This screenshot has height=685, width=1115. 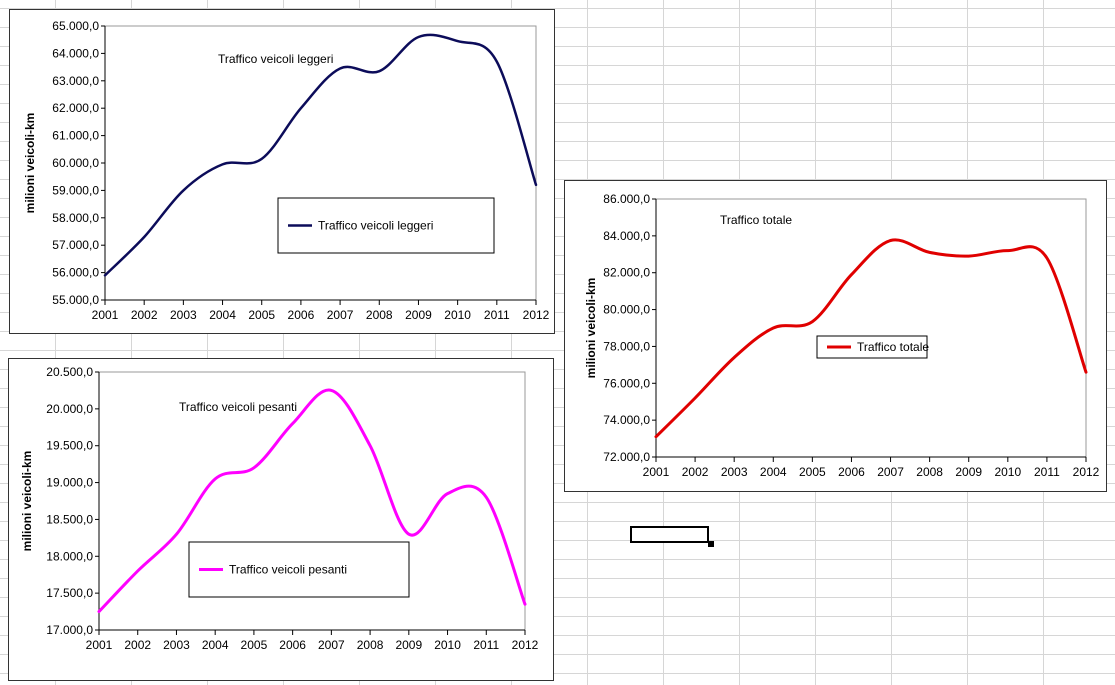 What do you see at coordinates (69, 556) in the screenshot?
I see `y-tick-label: 18.000,0` at bounding box center [69, 556].